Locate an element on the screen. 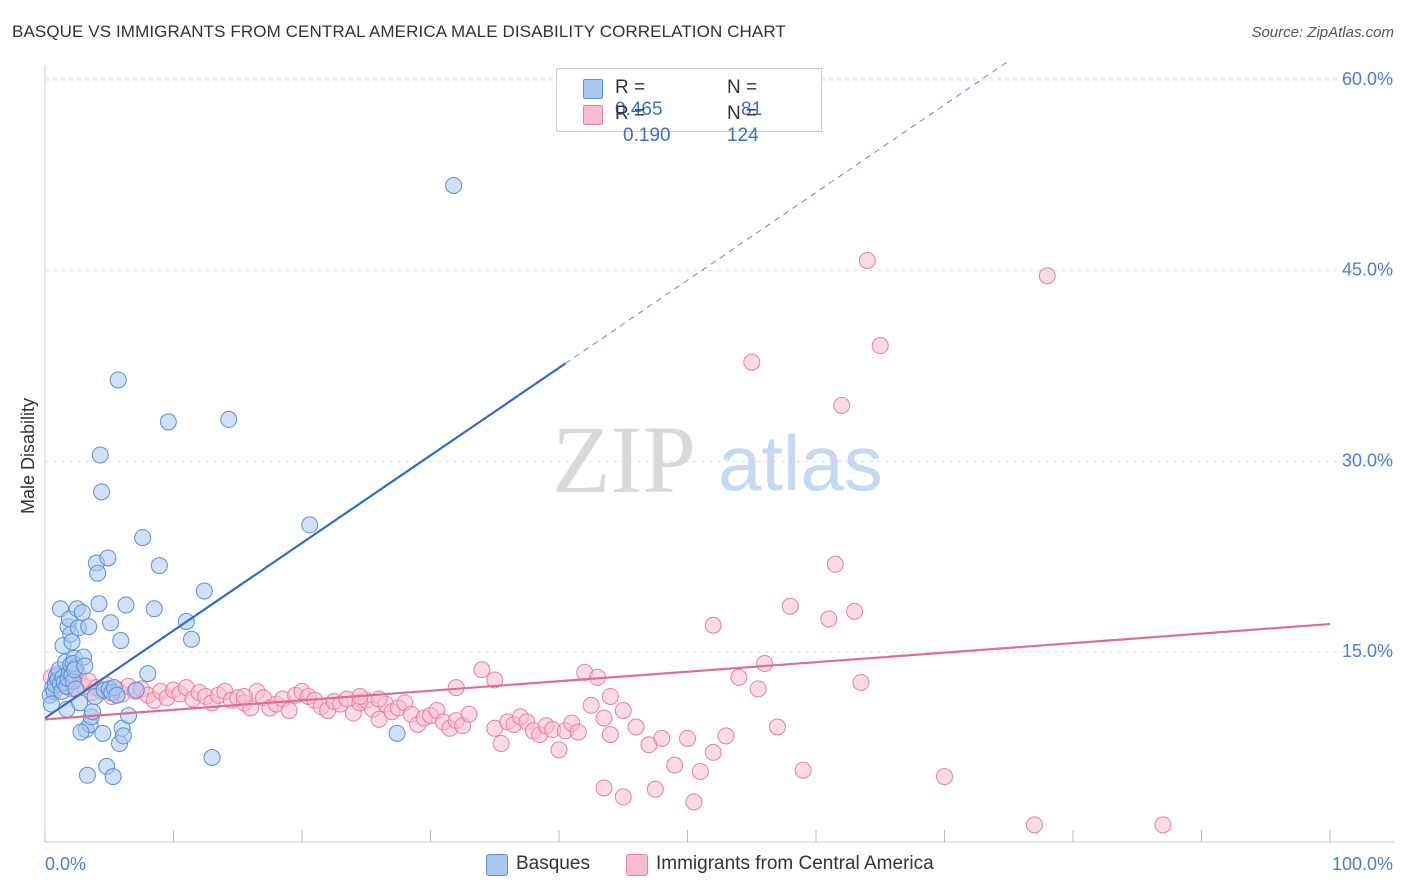 The image size is (1406, 892). x-tick-label: 0.0% is located at coordinates (65, 864).